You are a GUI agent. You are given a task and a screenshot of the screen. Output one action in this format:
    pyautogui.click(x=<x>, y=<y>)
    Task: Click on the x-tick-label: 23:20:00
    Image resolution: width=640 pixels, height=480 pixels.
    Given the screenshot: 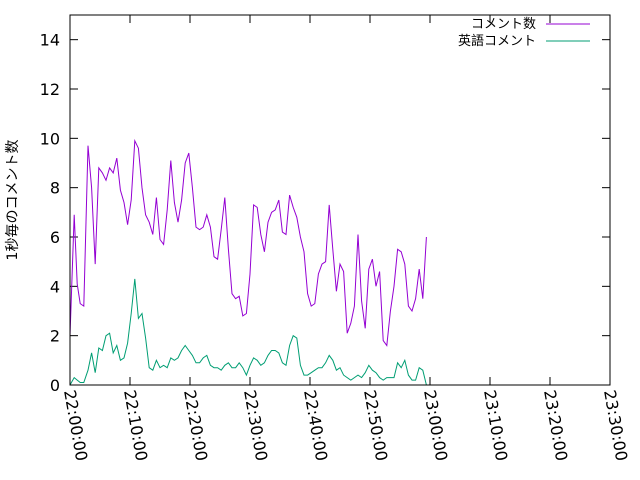 What is the action you would take?
    pyautogui.click(x=555, y=425)
    